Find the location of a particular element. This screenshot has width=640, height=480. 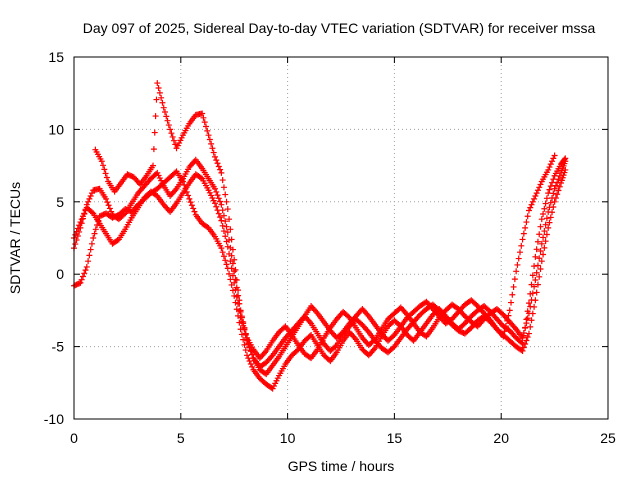

x-tick-label: 25 is located at coordinates (608, 438).